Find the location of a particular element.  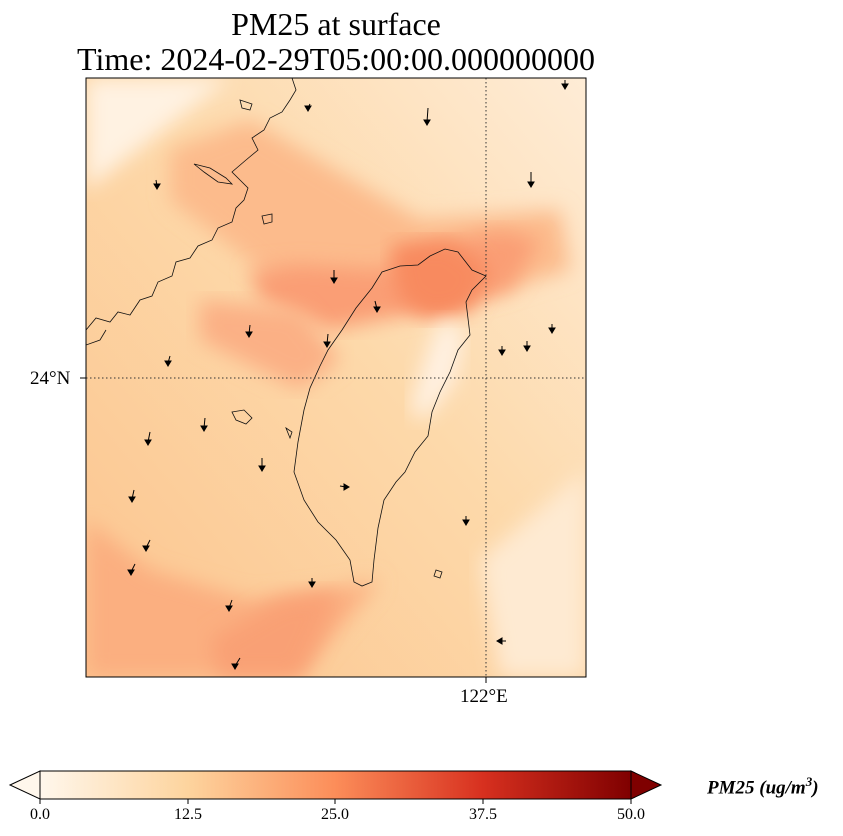

colorbar-ticks is located at coordinates (335, 801).